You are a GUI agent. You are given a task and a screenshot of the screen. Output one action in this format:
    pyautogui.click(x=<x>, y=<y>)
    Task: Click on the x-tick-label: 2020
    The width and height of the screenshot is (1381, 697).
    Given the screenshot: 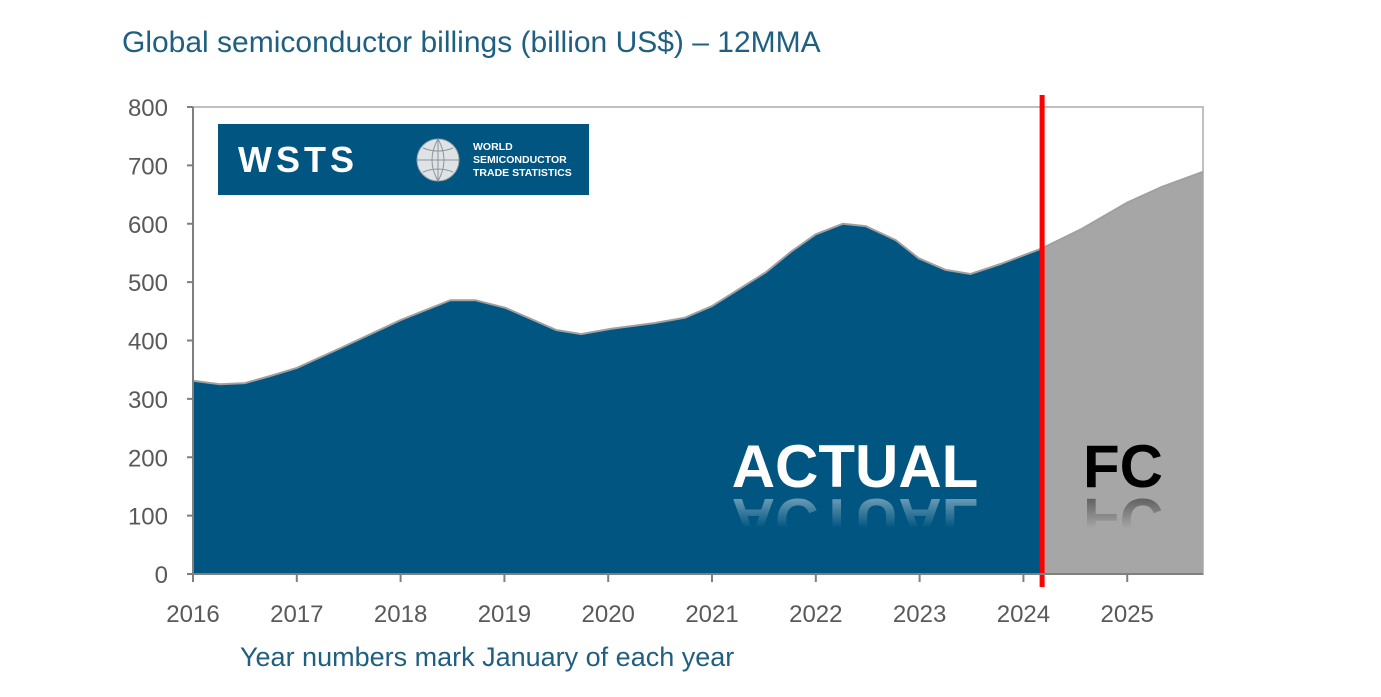 What is the action you would take?
    pyautogui.click(x=608, y=614)
    